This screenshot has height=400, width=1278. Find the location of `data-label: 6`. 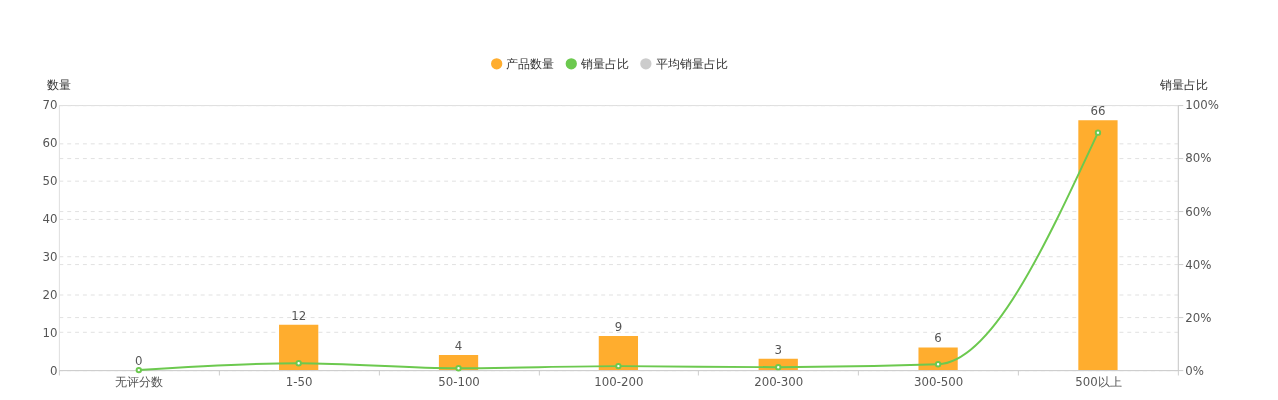

data-label: 6 is located at coordinates (938, 338).